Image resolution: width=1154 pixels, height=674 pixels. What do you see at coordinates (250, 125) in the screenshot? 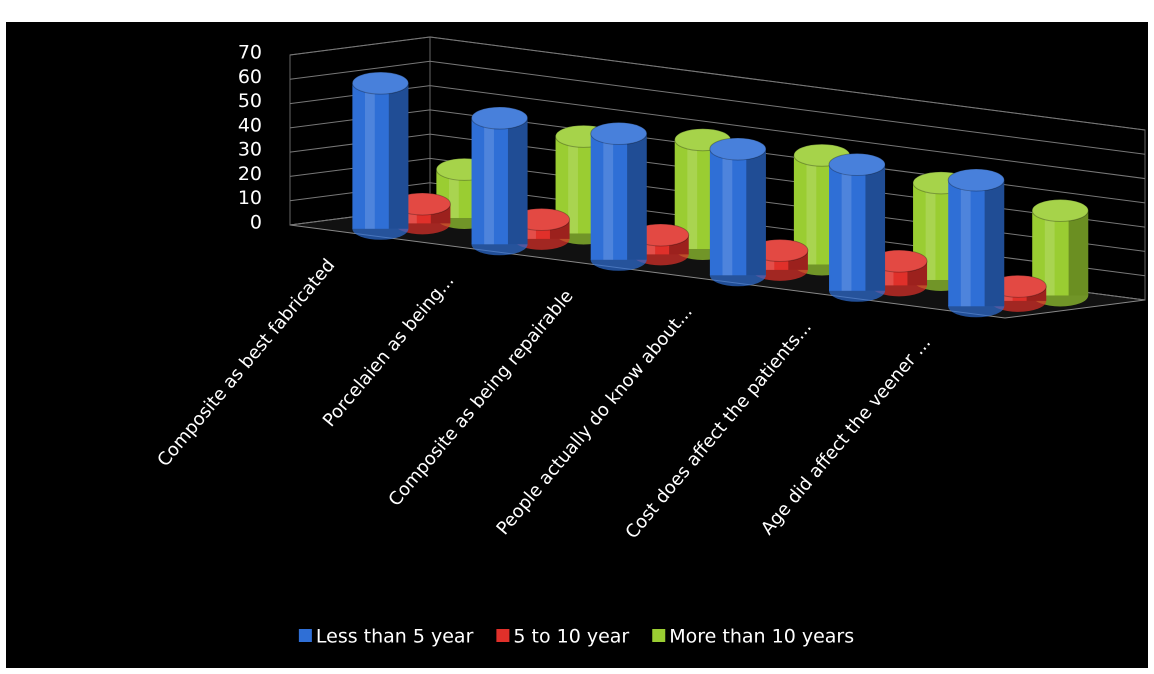
I see `y-tick-label: 40` at bounding box center [250, 125].